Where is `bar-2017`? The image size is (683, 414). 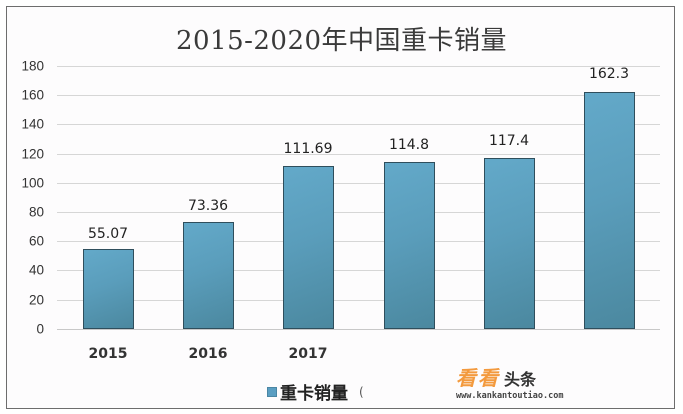
bar-2017 is located at coordinates (308, 247).